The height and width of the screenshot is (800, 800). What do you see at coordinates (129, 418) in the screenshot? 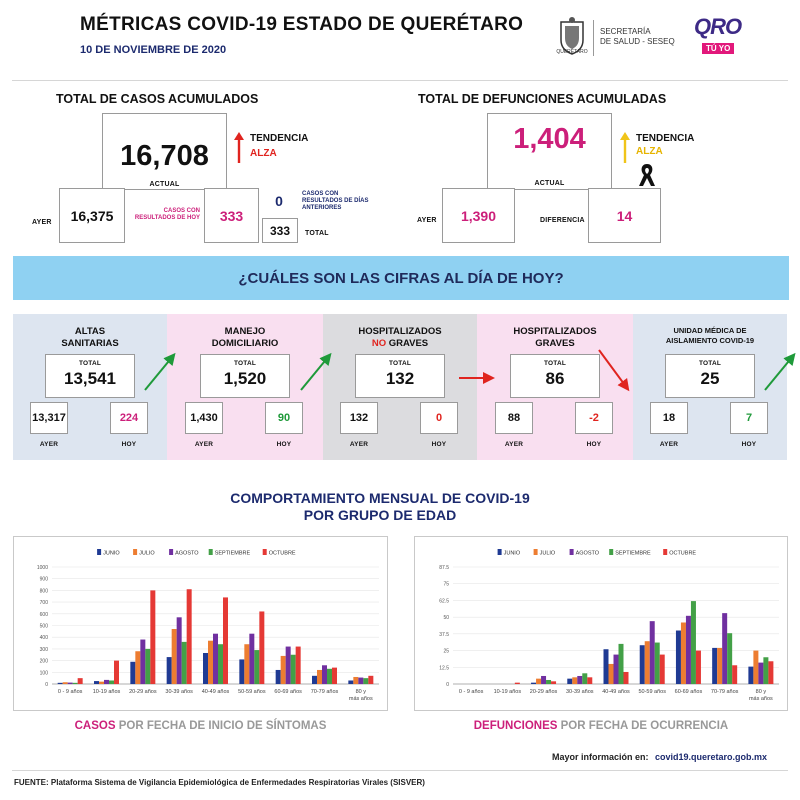
I see `panel-hoy-box: 224` at bounding box center [129, 418].